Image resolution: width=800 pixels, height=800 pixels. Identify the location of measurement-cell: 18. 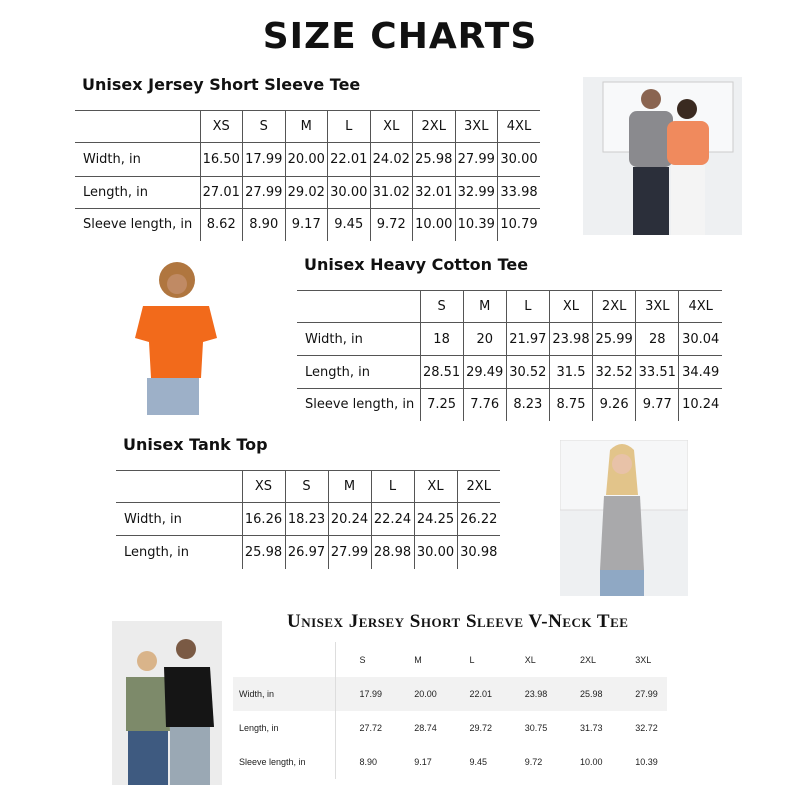
(441, 339).